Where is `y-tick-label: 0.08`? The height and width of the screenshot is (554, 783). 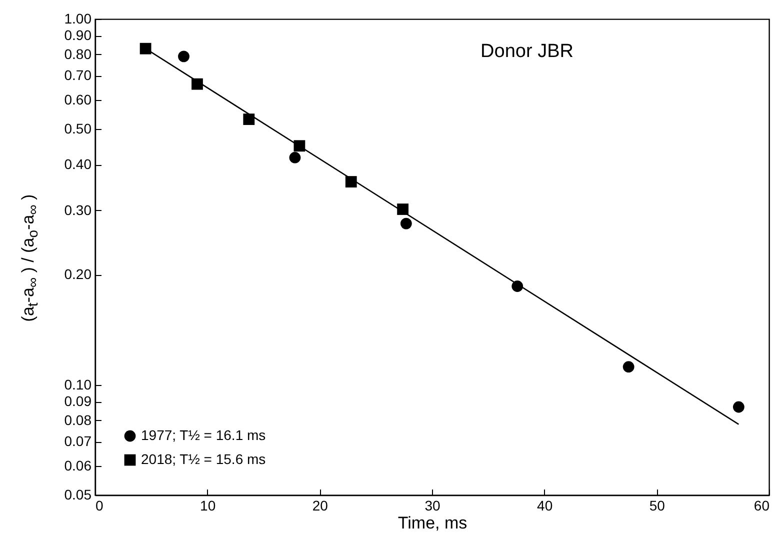 y-tick-label: 0.08 is located at coordinates (78, 420).